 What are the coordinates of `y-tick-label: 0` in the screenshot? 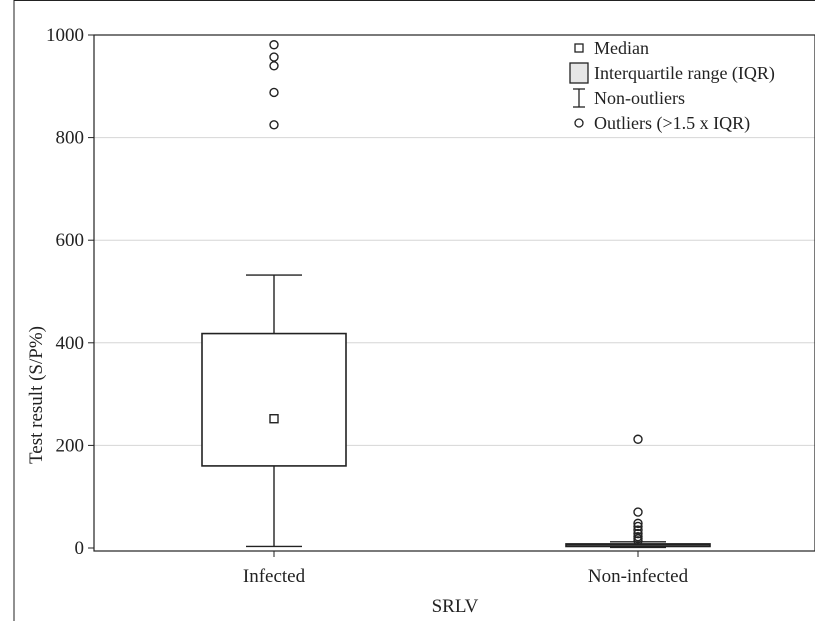 It's located at (80, 548).